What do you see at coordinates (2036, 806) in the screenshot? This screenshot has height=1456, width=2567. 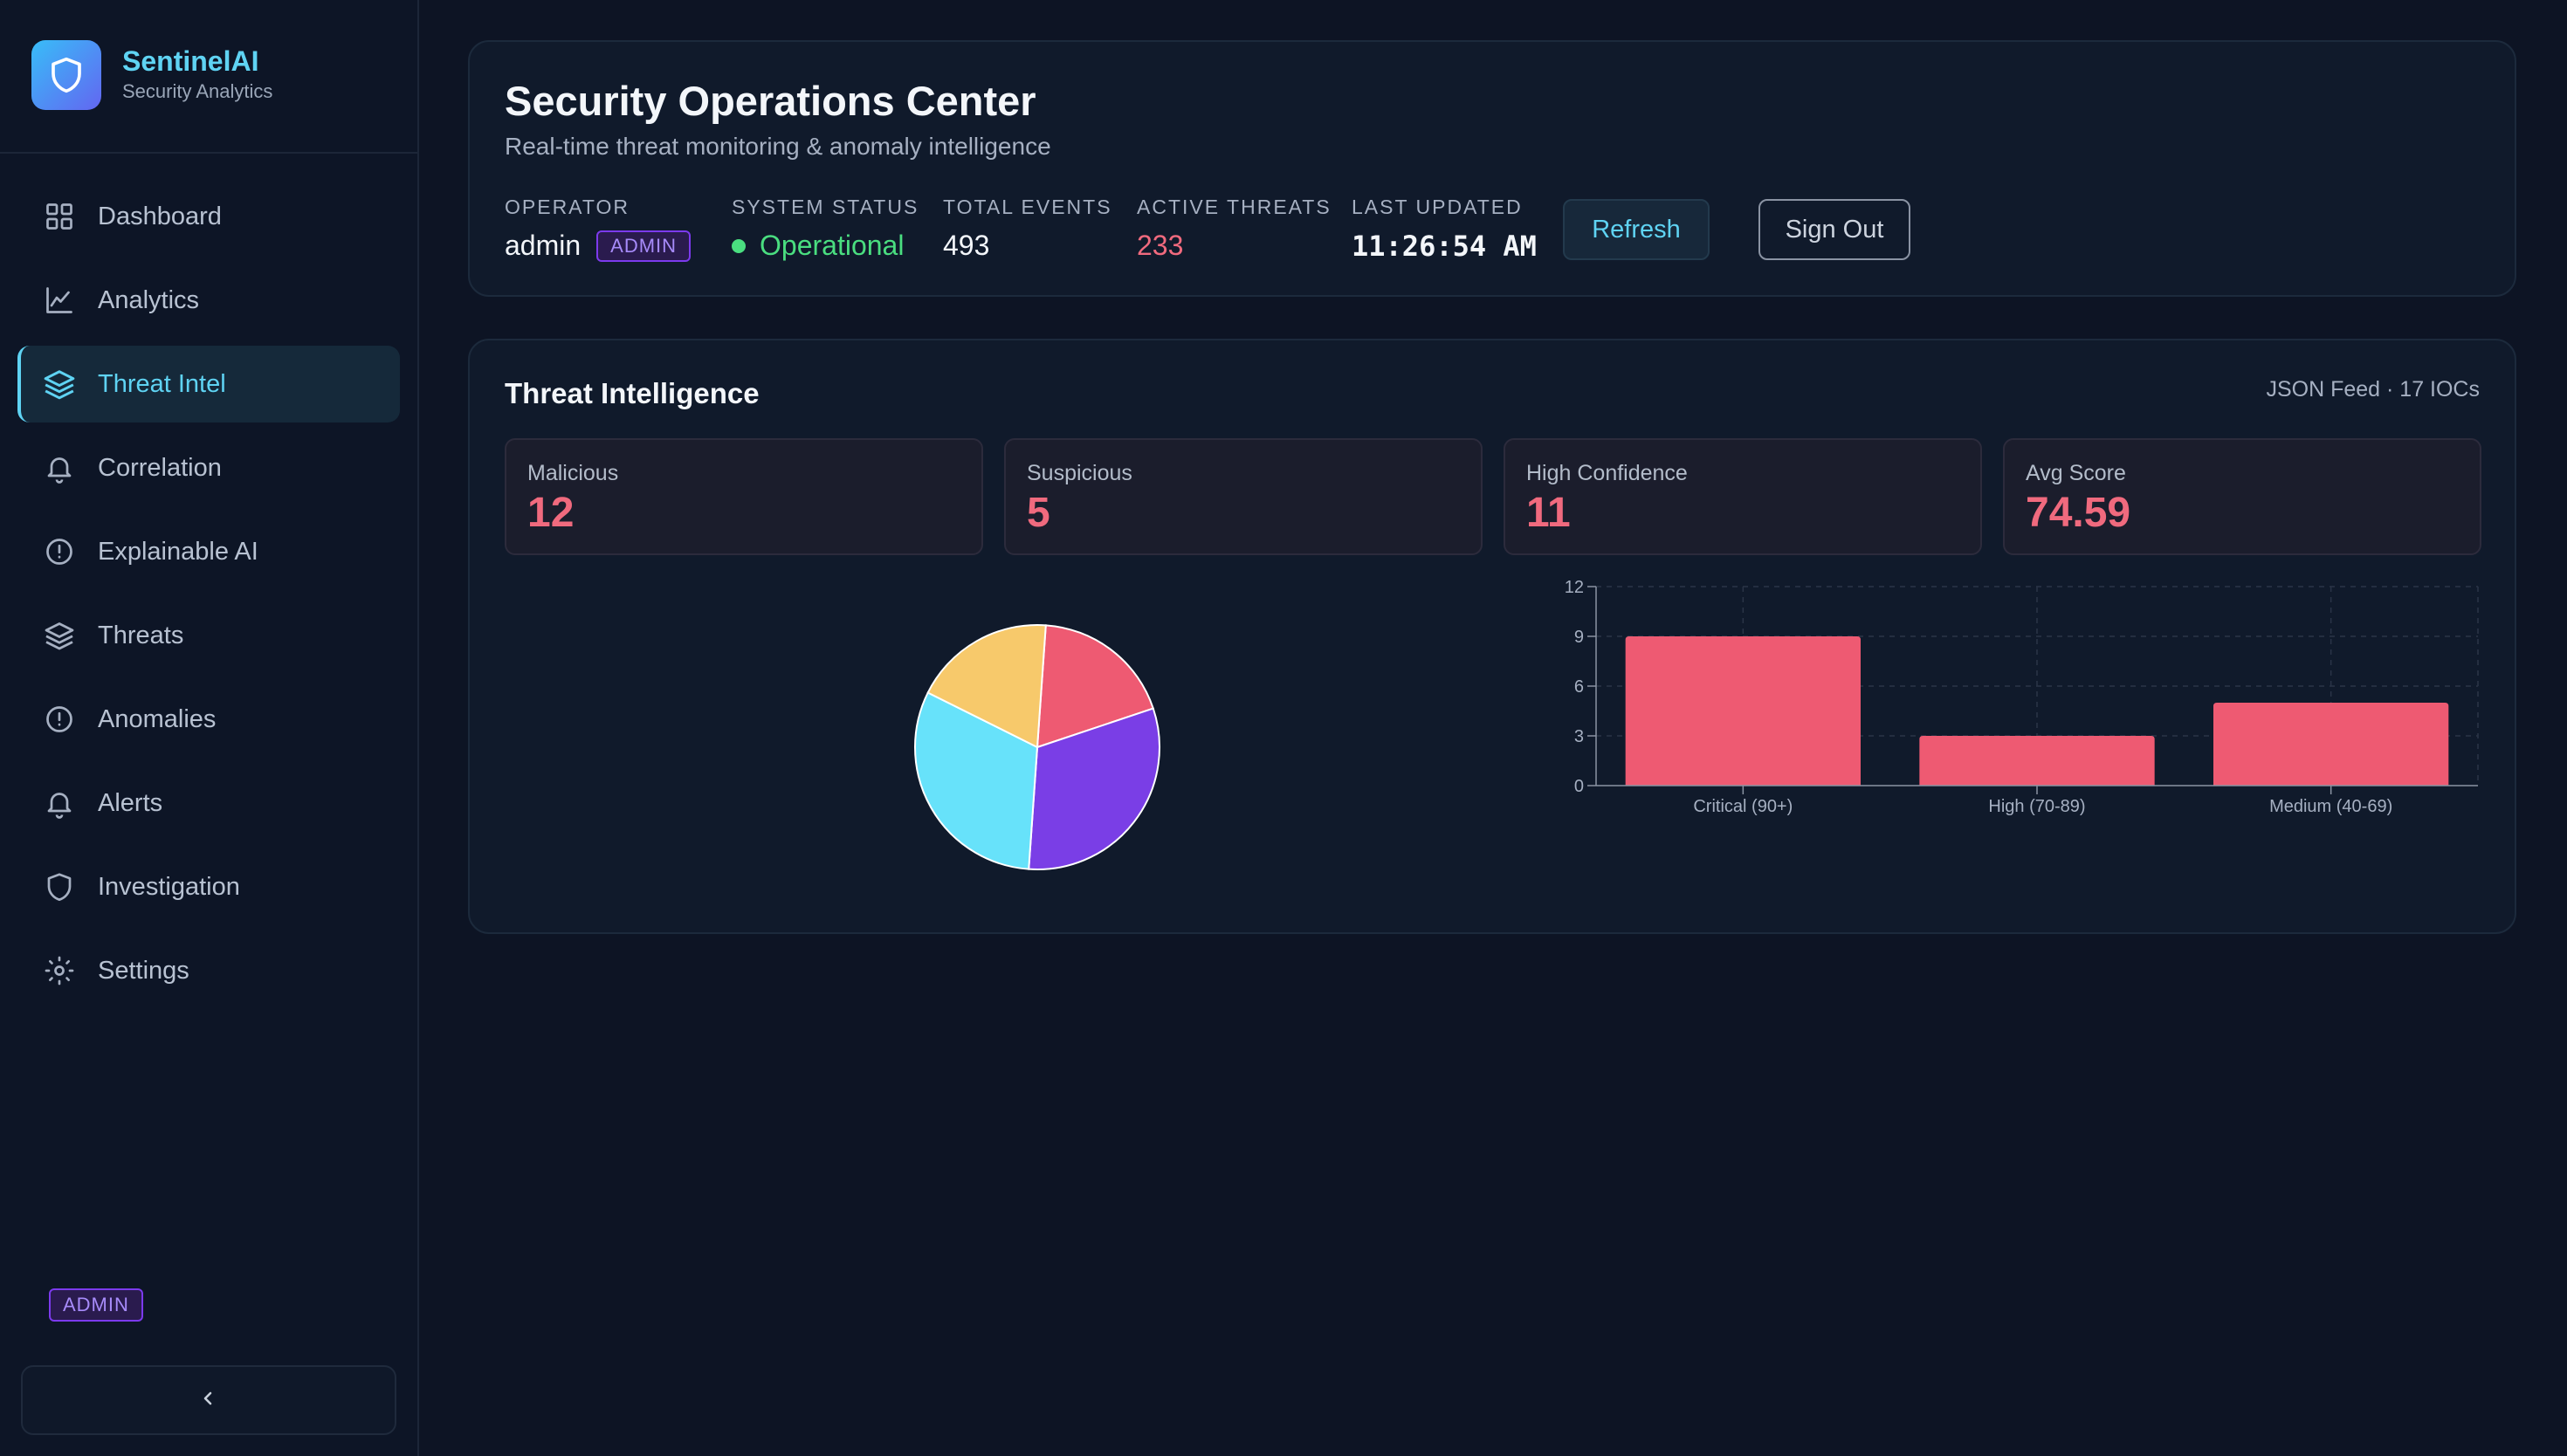 I see `x-tick-label: High (70-89)` at bounding box center [2036, 806].